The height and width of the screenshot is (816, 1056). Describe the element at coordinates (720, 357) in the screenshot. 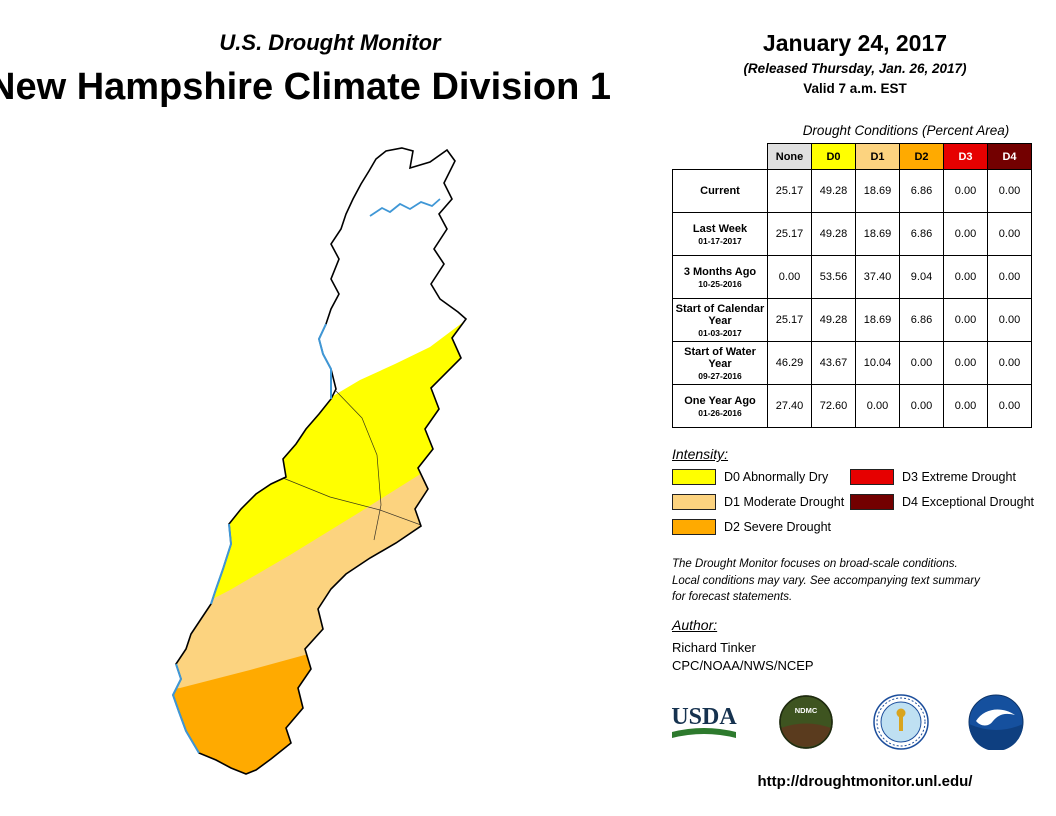

I see `row-label-text: Start of Water Year` at that location.